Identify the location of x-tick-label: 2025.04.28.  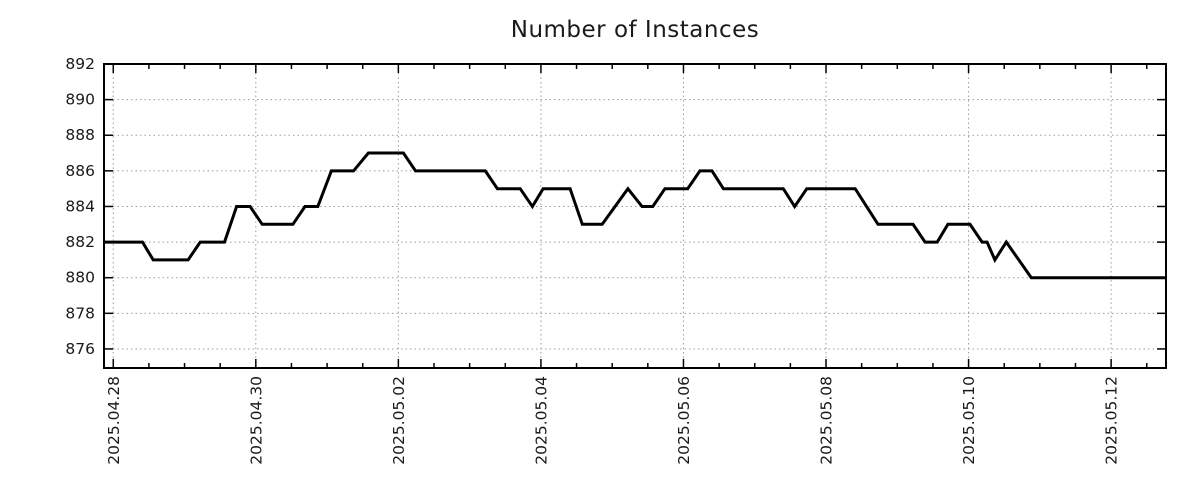
(114, 420).